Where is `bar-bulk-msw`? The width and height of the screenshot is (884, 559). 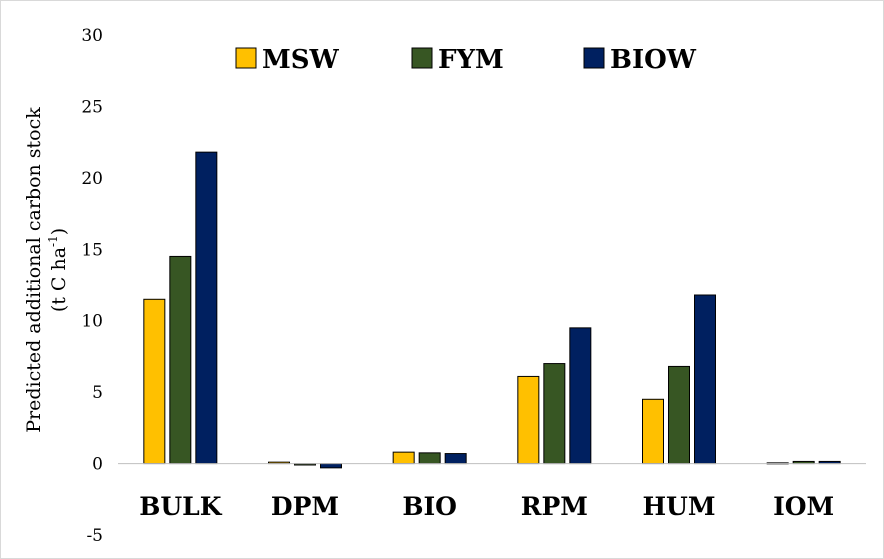
bar-bulk-msw is located at coordinates (154, 381).